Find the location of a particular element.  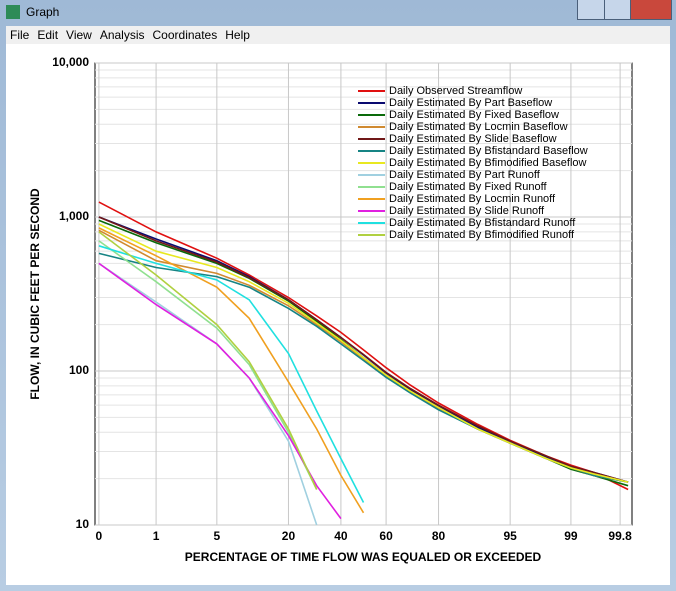

y-tick-label: 100 is located at coordinates (79, 370).